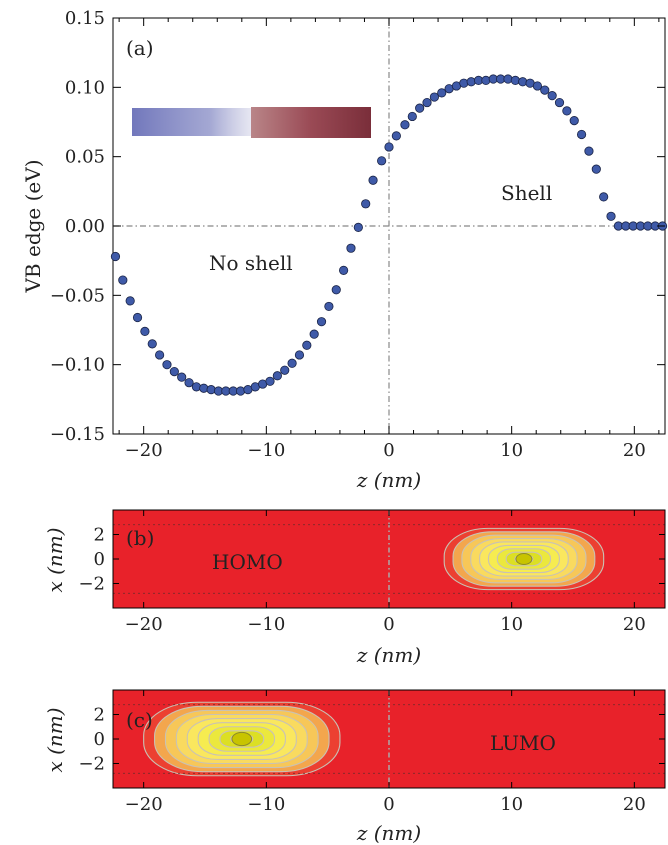 The height and width of the screenshot is (845, 668). What do you see at coordinates (247, 562) in the screenshot?
I see `homo-label: HOMO` at bounding box center [247, 562].